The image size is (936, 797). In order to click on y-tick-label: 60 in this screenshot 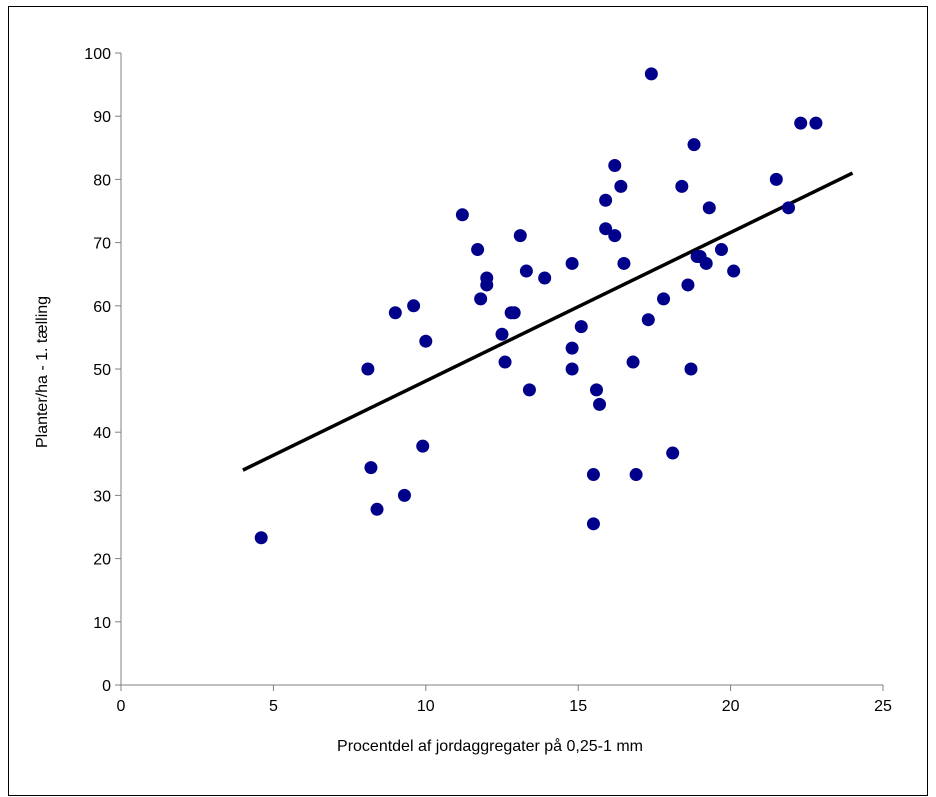, I will do `click(102, 307)`.